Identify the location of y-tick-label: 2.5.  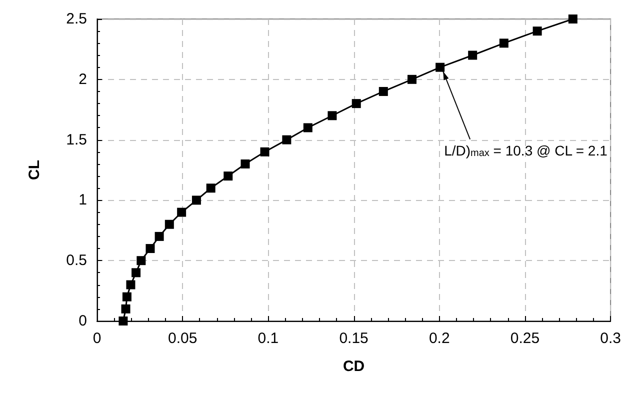
(76, 19).